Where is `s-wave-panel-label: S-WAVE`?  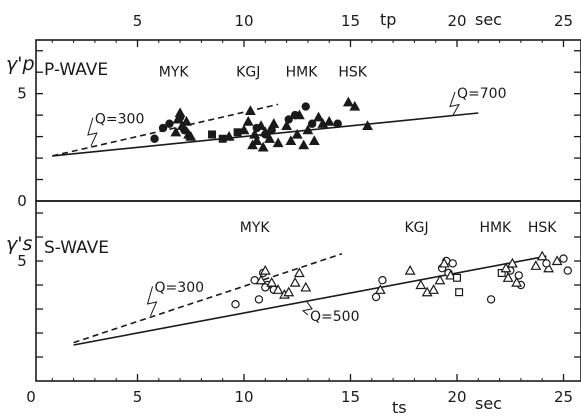
s-wave-panel-label: S-WAVE is located at coordinates (76, 248).